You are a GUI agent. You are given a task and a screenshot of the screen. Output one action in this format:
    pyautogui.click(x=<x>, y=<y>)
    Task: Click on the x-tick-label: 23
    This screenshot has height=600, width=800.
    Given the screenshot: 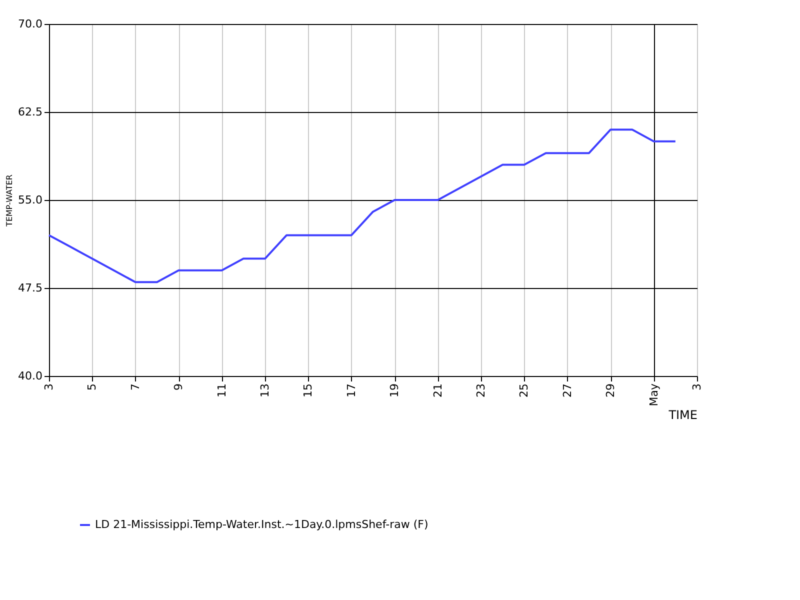 What is the action you would take?
    pyautogui.click(x=481, y=391)
    